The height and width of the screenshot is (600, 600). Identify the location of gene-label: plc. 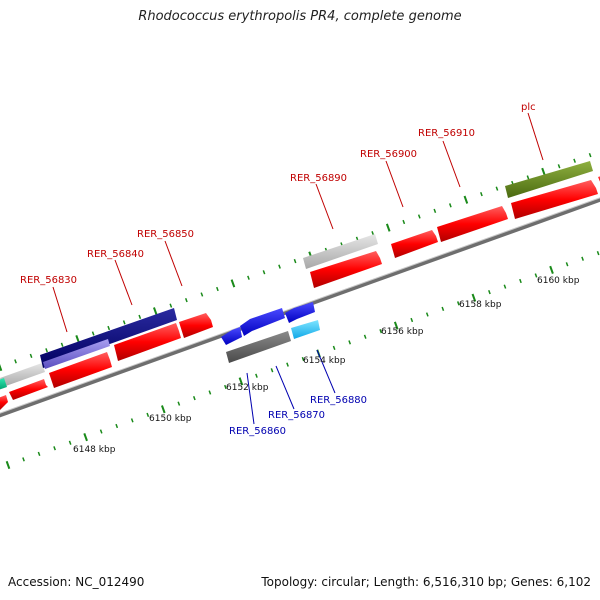
(528, 107).